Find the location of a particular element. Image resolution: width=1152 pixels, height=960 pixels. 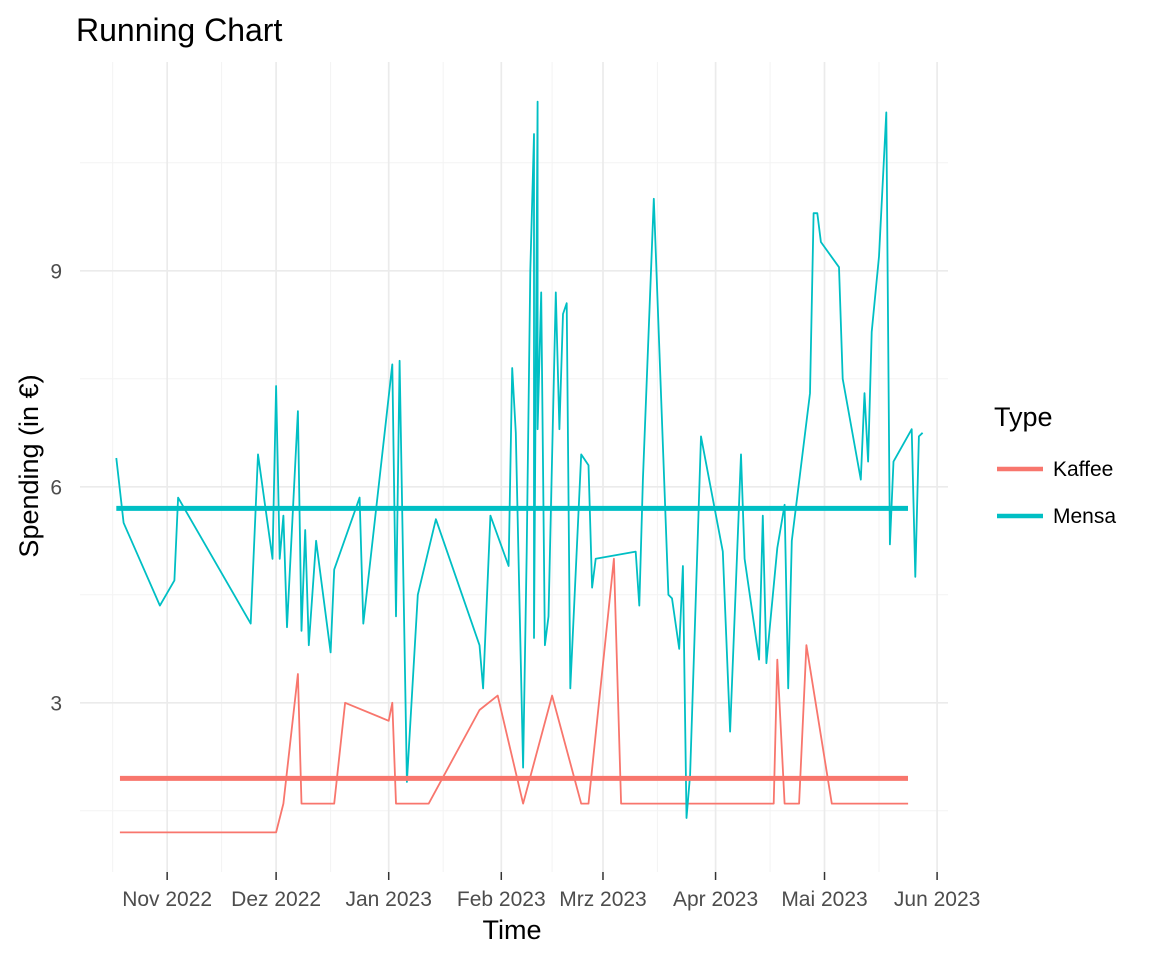

x-tick-label: Mrz 2023 is located at coordinates (603, 899).